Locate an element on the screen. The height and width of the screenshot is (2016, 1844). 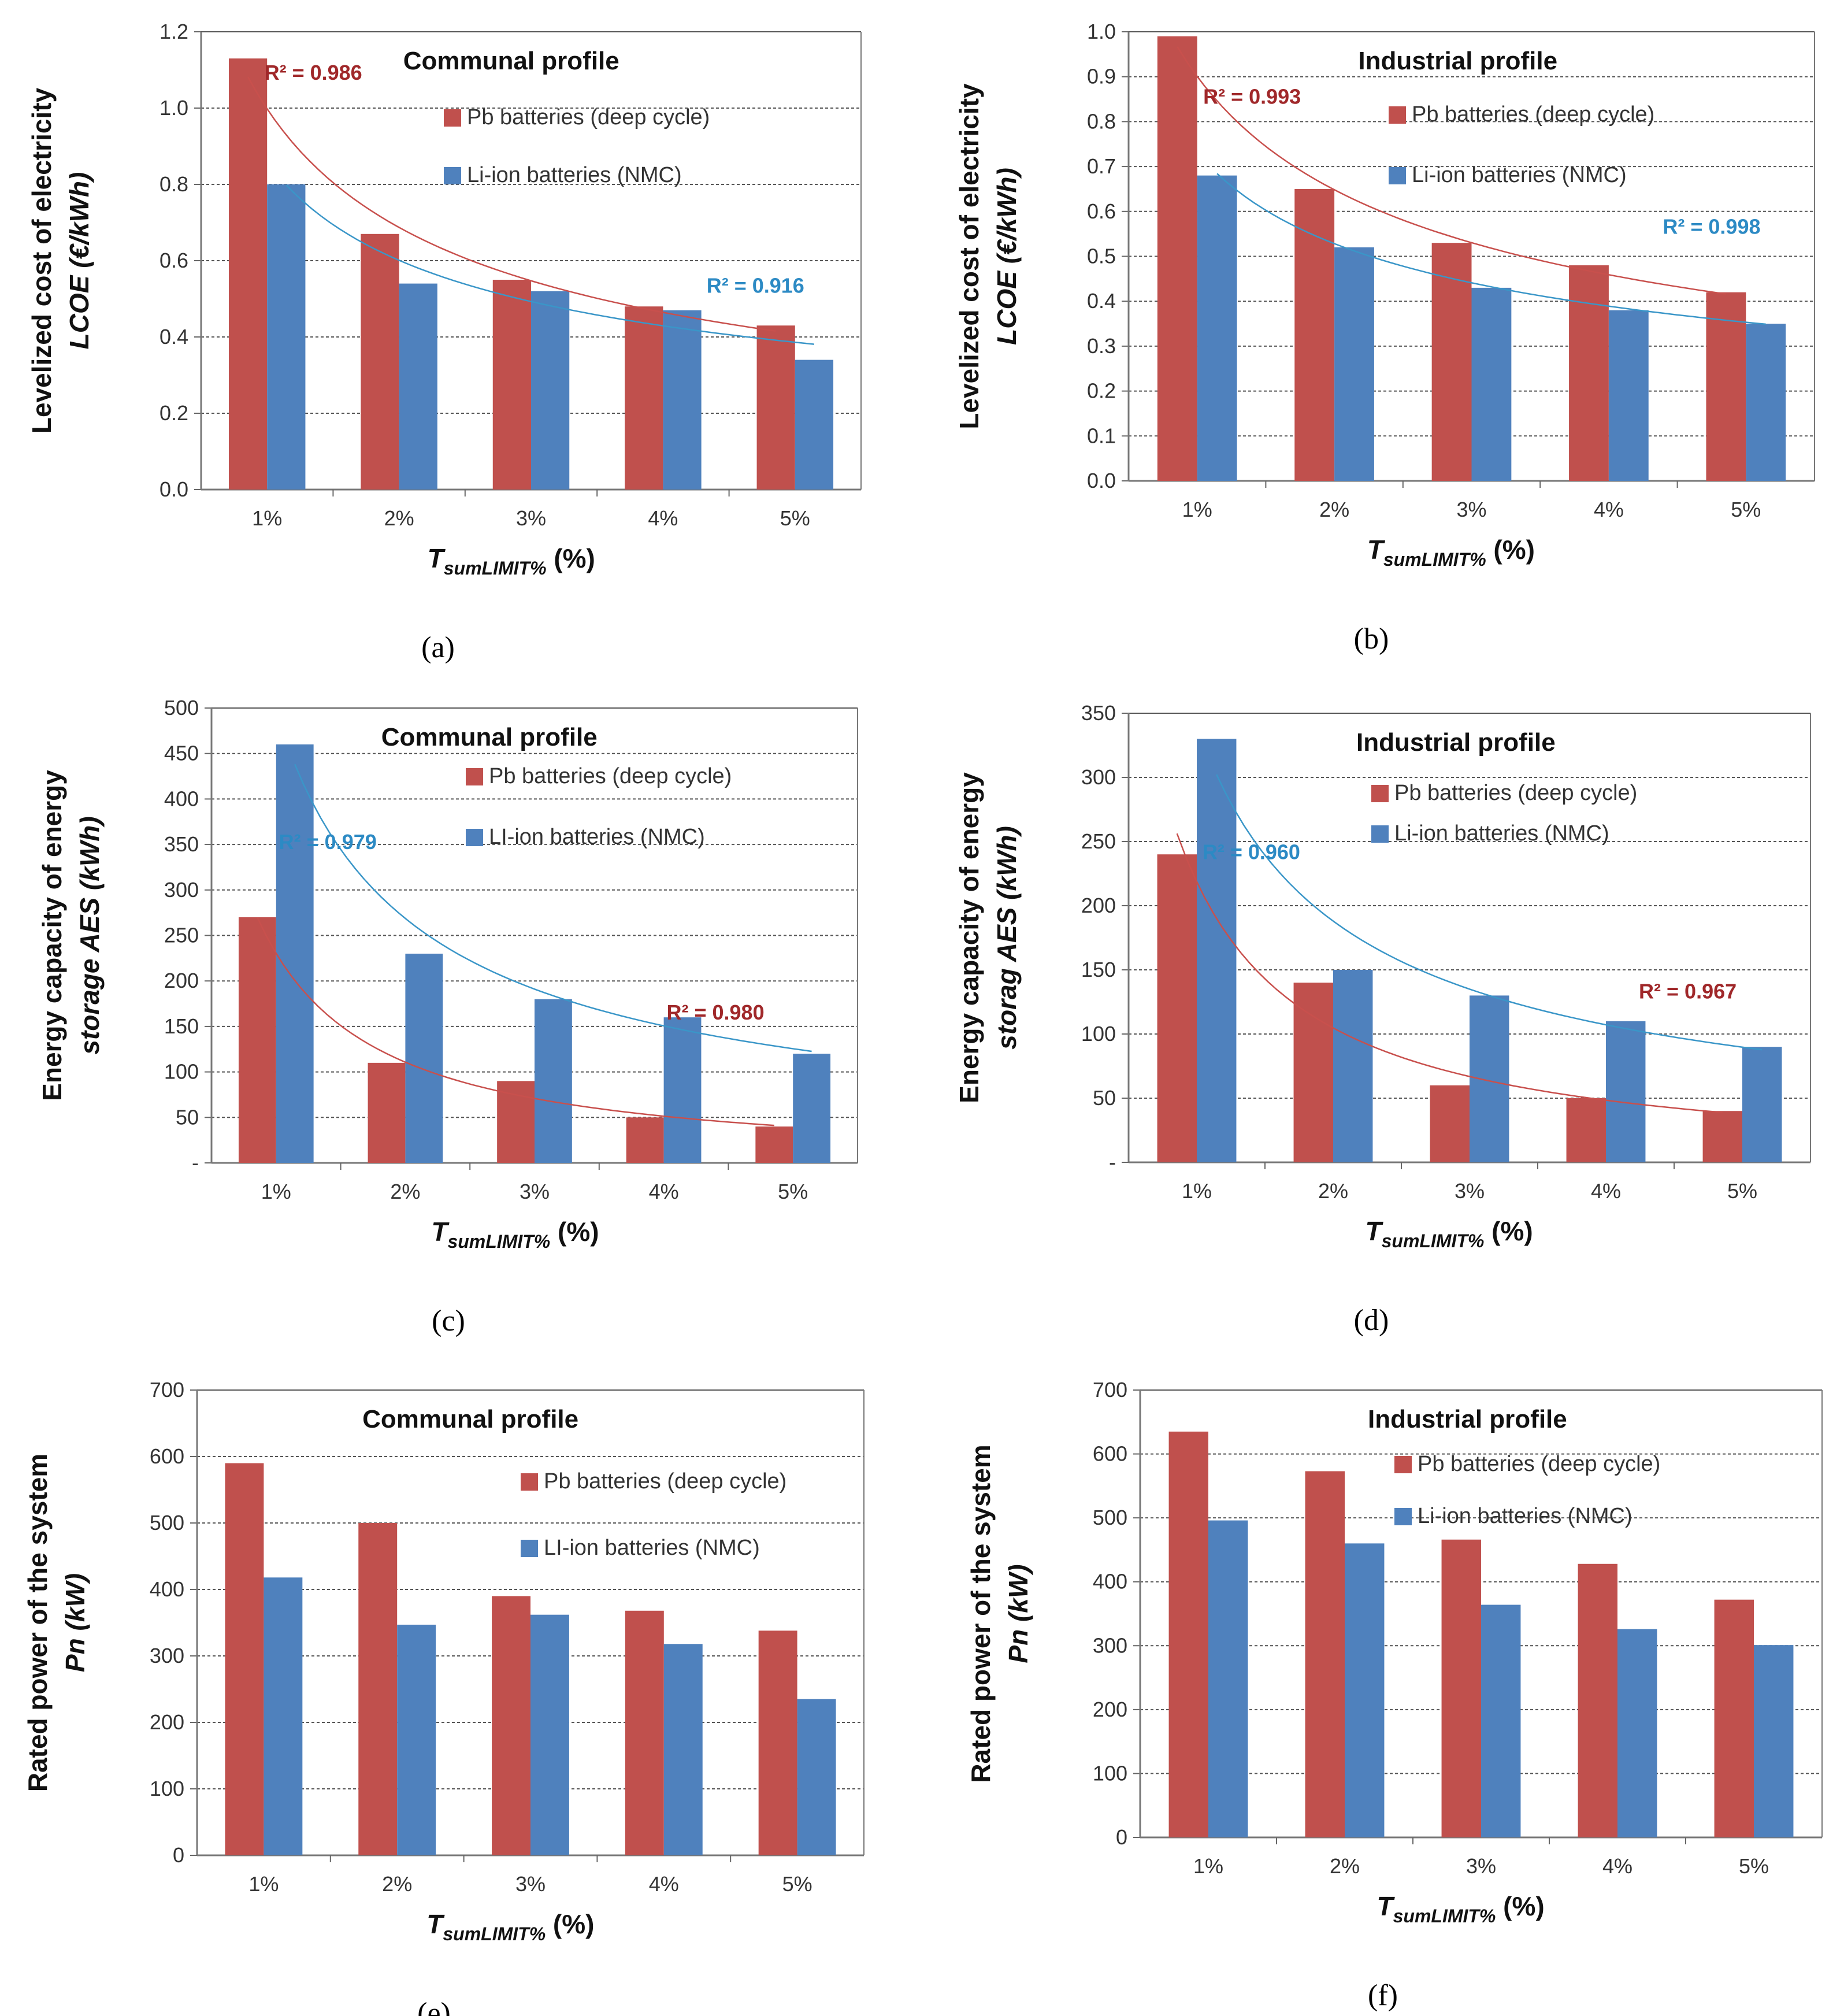
y-tick-label: 350 is located at coordinates (181, 844).